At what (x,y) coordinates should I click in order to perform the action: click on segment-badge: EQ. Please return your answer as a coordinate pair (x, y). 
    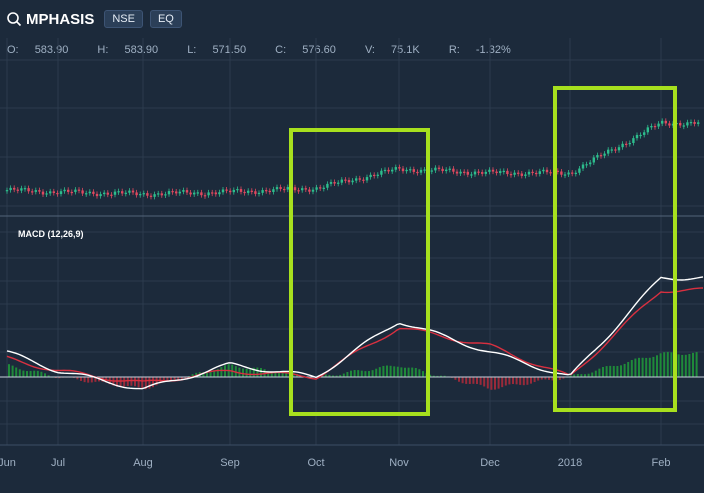
    Looking at the image, I should click on (165, 19).